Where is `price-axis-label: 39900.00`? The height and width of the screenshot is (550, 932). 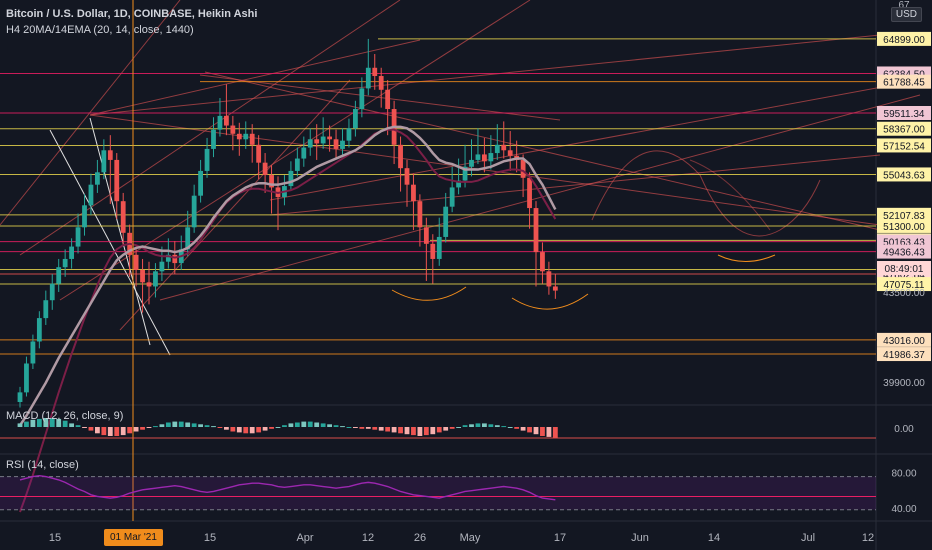 price-axis-label: 39900.00 is located at coordinates (904, 383).